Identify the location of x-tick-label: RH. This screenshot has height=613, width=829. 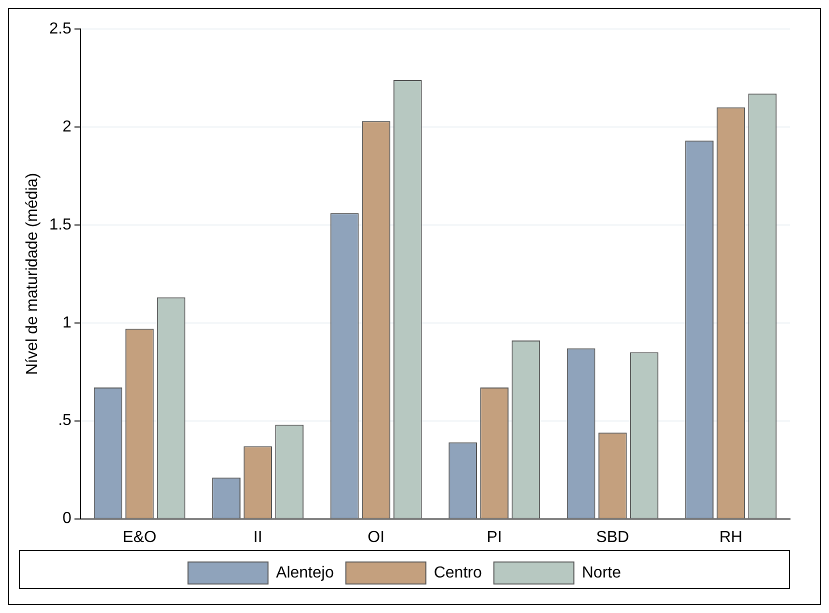
(730, 537).